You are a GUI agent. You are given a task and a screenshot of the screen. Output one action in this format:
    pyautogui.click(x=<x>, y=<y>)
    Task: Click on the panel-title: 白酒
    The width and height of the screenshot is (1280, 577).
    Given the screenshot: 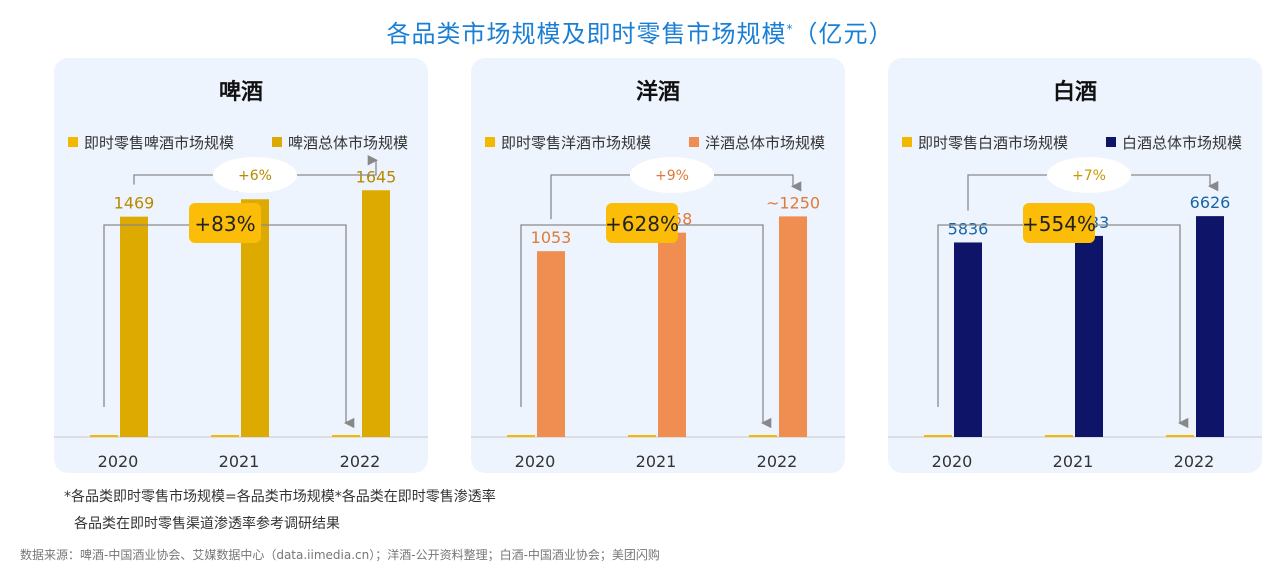 What is the action you would take?
    pyautogui.click(x=1074, y=92)
    